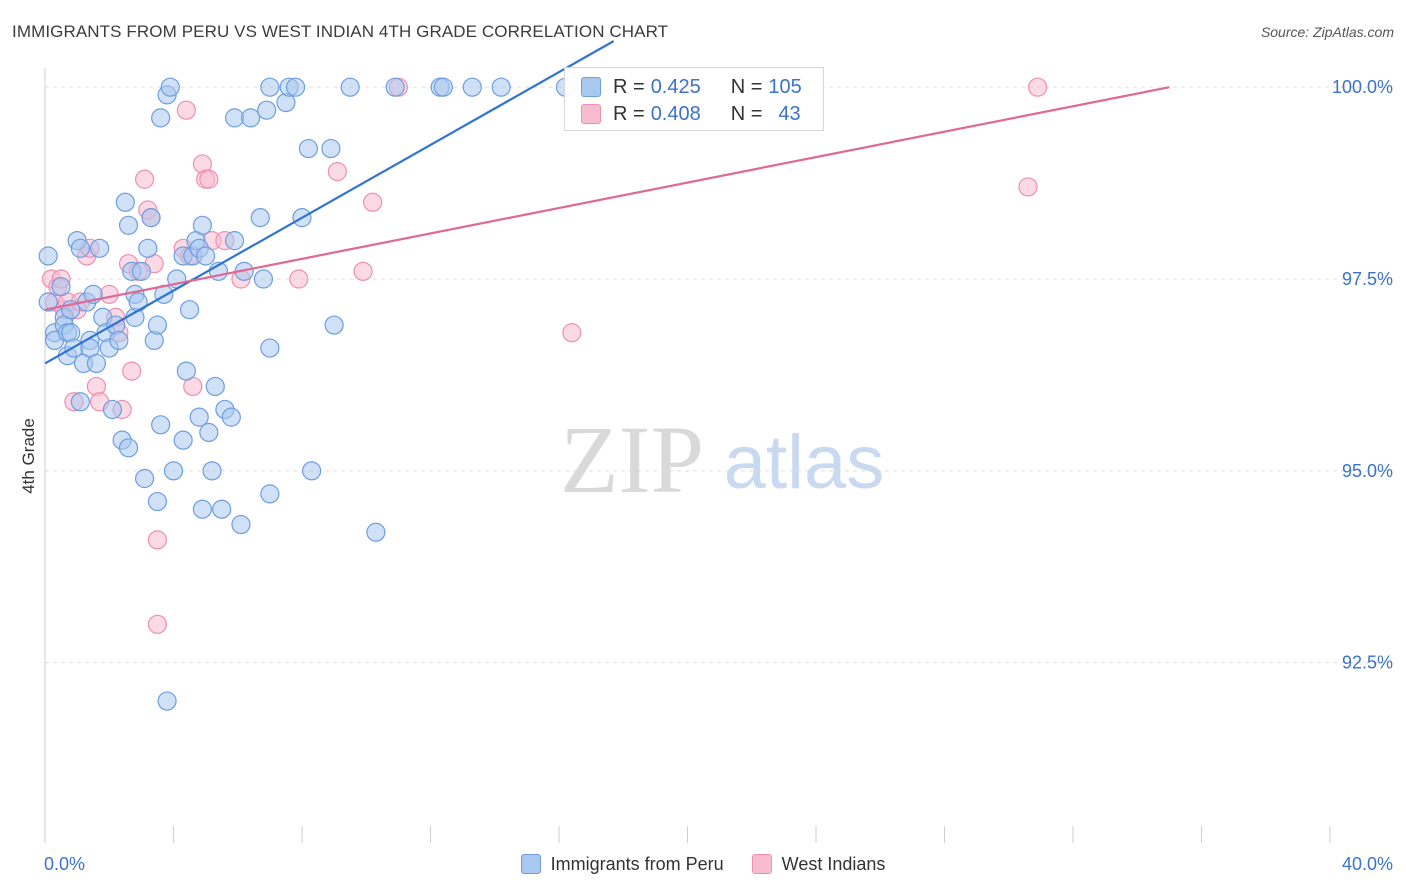 The width and height of the screenshot is (1406, 892). What do you see at coordinates (675, 113) in the screenshot?
I see `r-value: 0.408` at bounding box center [675, 113].